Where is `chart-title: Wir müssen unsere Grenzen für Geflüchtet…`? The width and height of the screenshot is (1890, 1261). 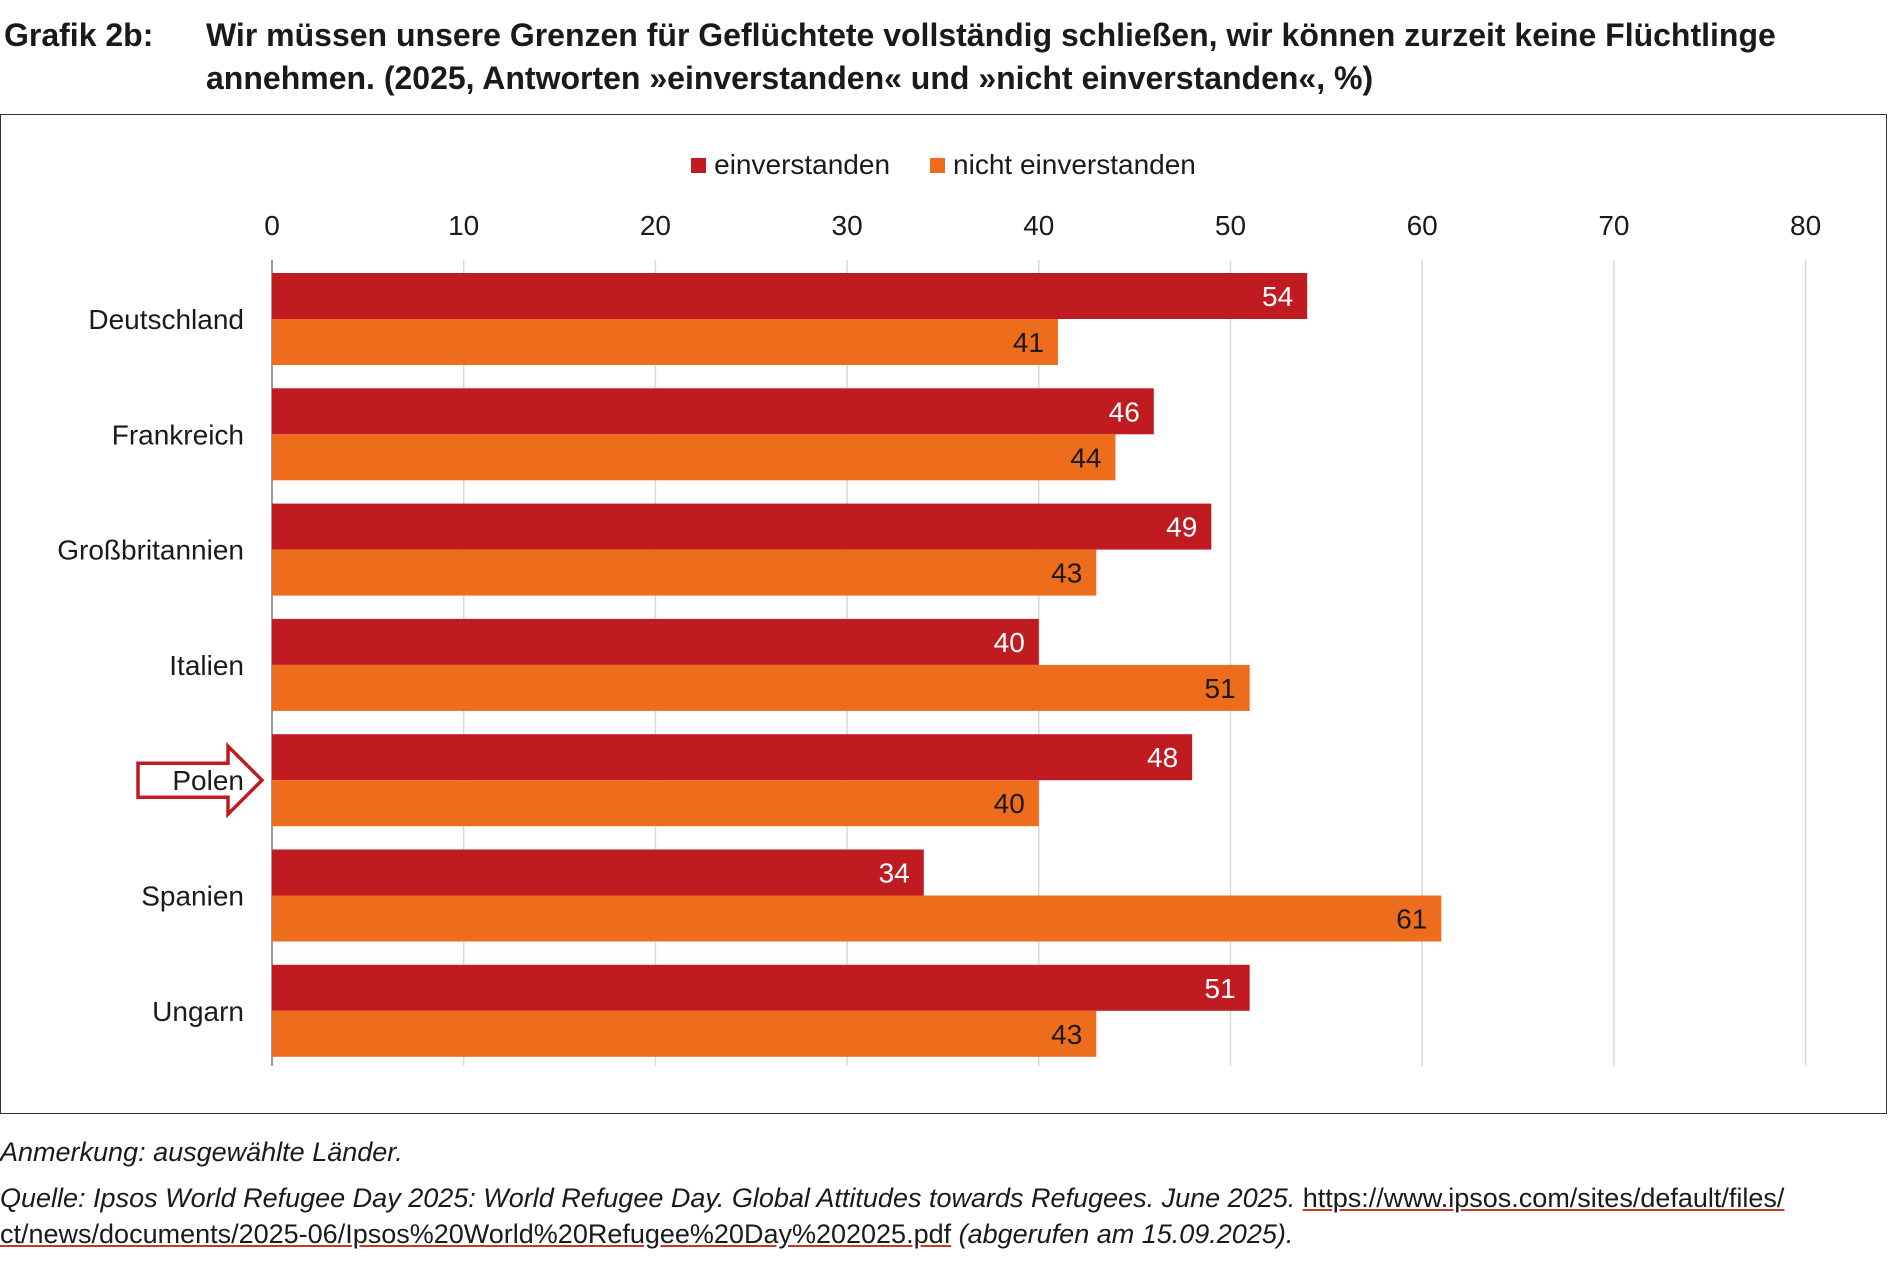
chart-title: Wir müssen unsere Grenzen für Geflüchtet… is located at coordinates (991, 56).